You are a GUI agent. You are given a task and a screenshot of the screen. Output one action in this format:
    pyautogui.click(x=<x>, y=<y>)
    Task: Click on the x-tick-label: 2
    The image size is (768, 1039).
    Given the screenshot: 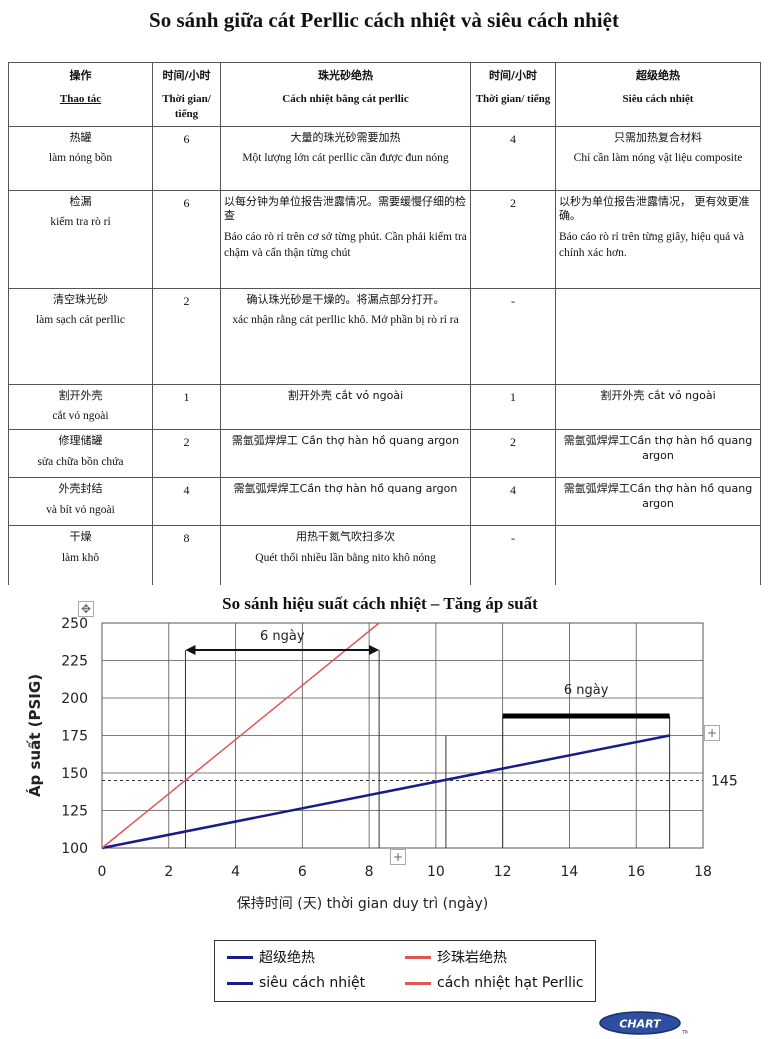 What is the action you would take?
    pyautogui.click(x=168, y=872)
    